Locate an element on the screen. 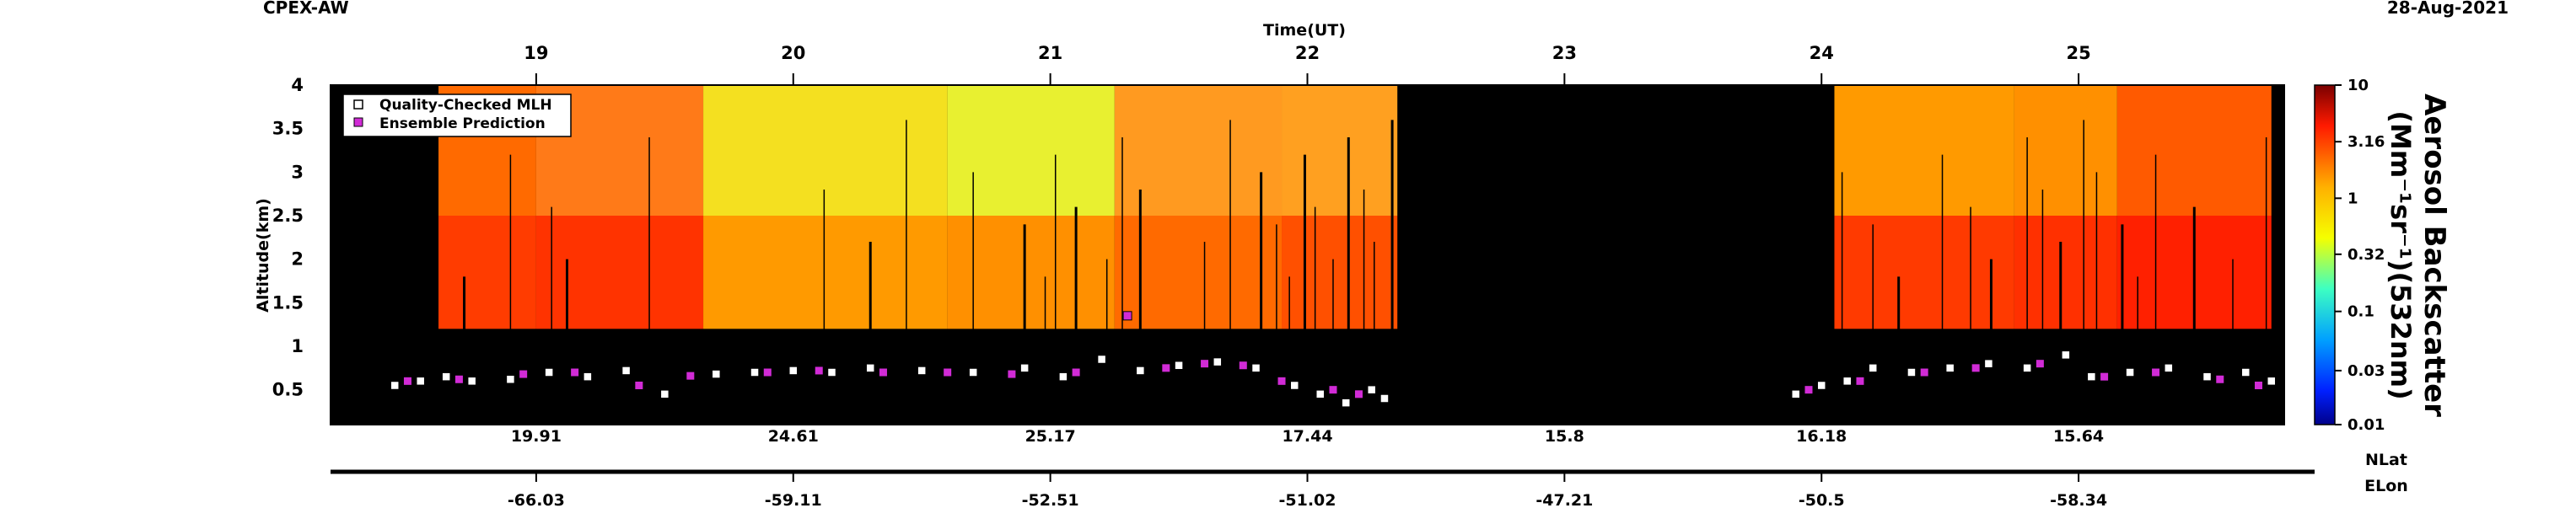 Image resolution: width=2576 pixels, height=508 pixels. top-tick-label: 21 is located at coordinates (1050, 53).